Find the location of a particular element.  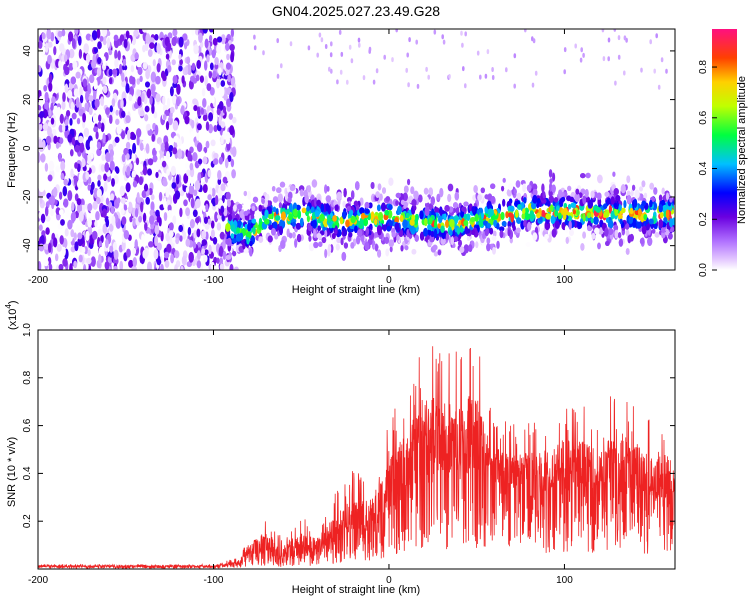

chart-title: GN04.2025.027.23.49.G28 is located at coordinates (356, 11).